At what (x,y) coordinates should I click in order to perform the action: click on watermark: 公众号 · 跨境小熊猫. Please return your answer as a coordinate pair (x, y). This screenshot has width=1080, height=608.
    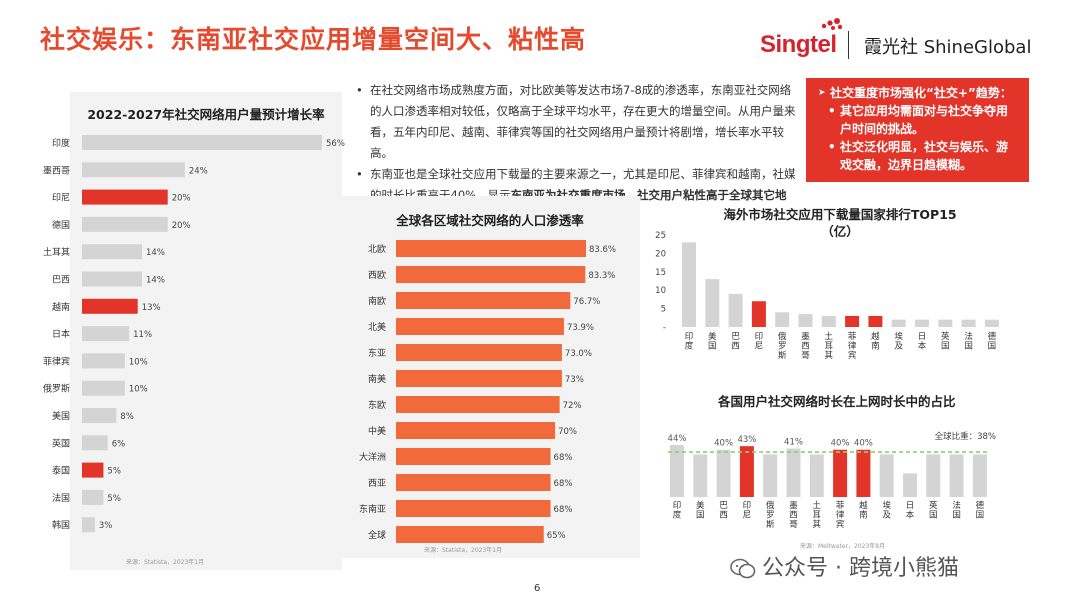
    Looking at the image, I should click on (844, 566).